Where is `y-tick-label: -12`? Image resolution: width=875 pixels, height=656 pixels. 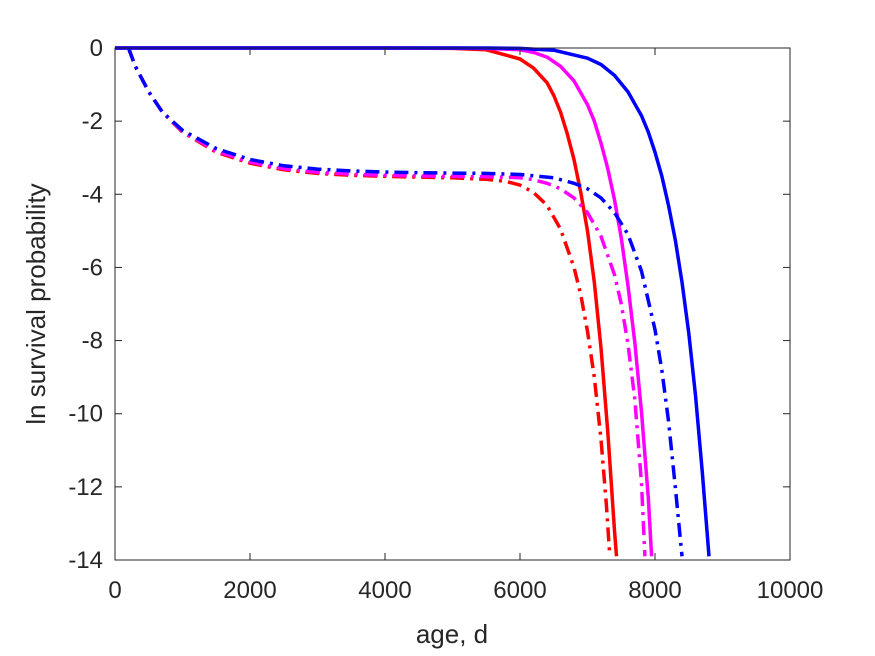
y-tick-label: -12 is located at coordinates (85, 487).